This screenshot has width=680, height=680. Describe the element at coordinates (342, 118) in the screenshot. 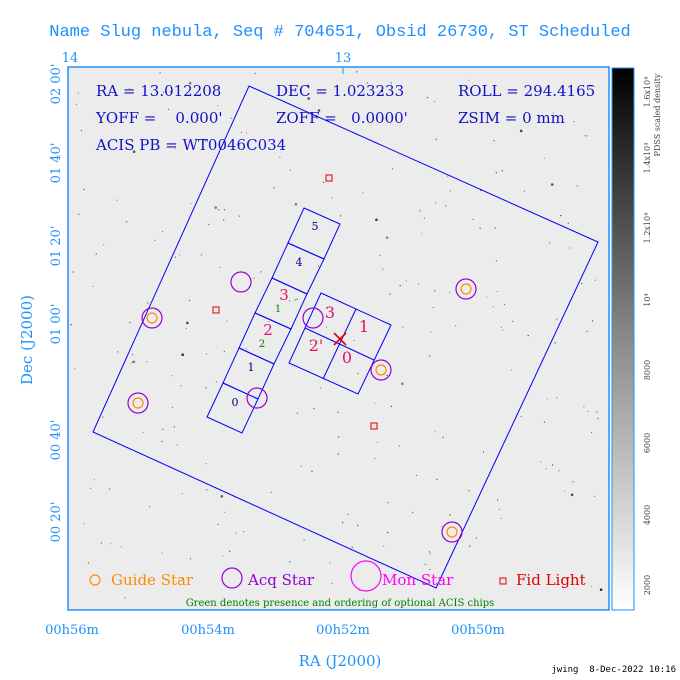

I see `param-zoff: ZOFF = 0.0000'` at that location.